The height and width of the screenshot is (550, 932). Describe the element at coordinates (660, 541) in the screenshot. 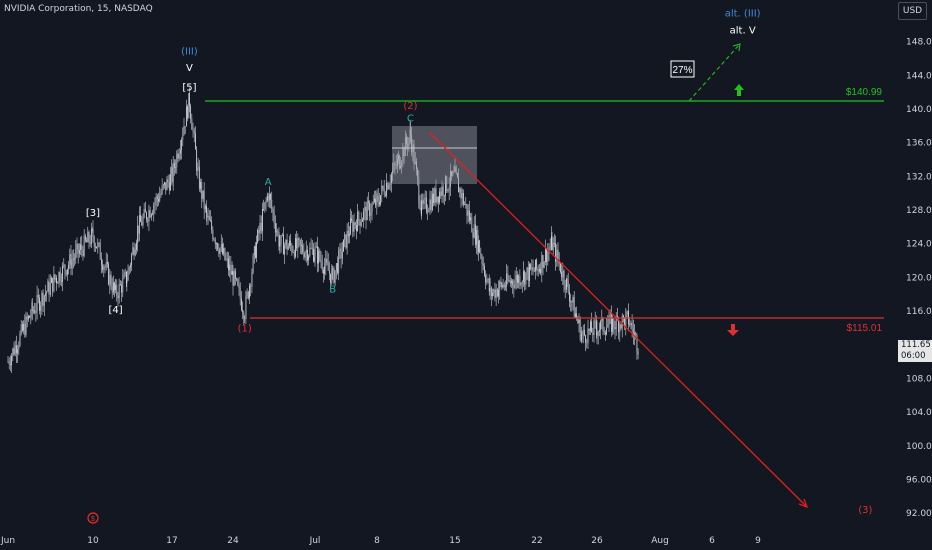

I see `x-tick-label: Aug` at that location.